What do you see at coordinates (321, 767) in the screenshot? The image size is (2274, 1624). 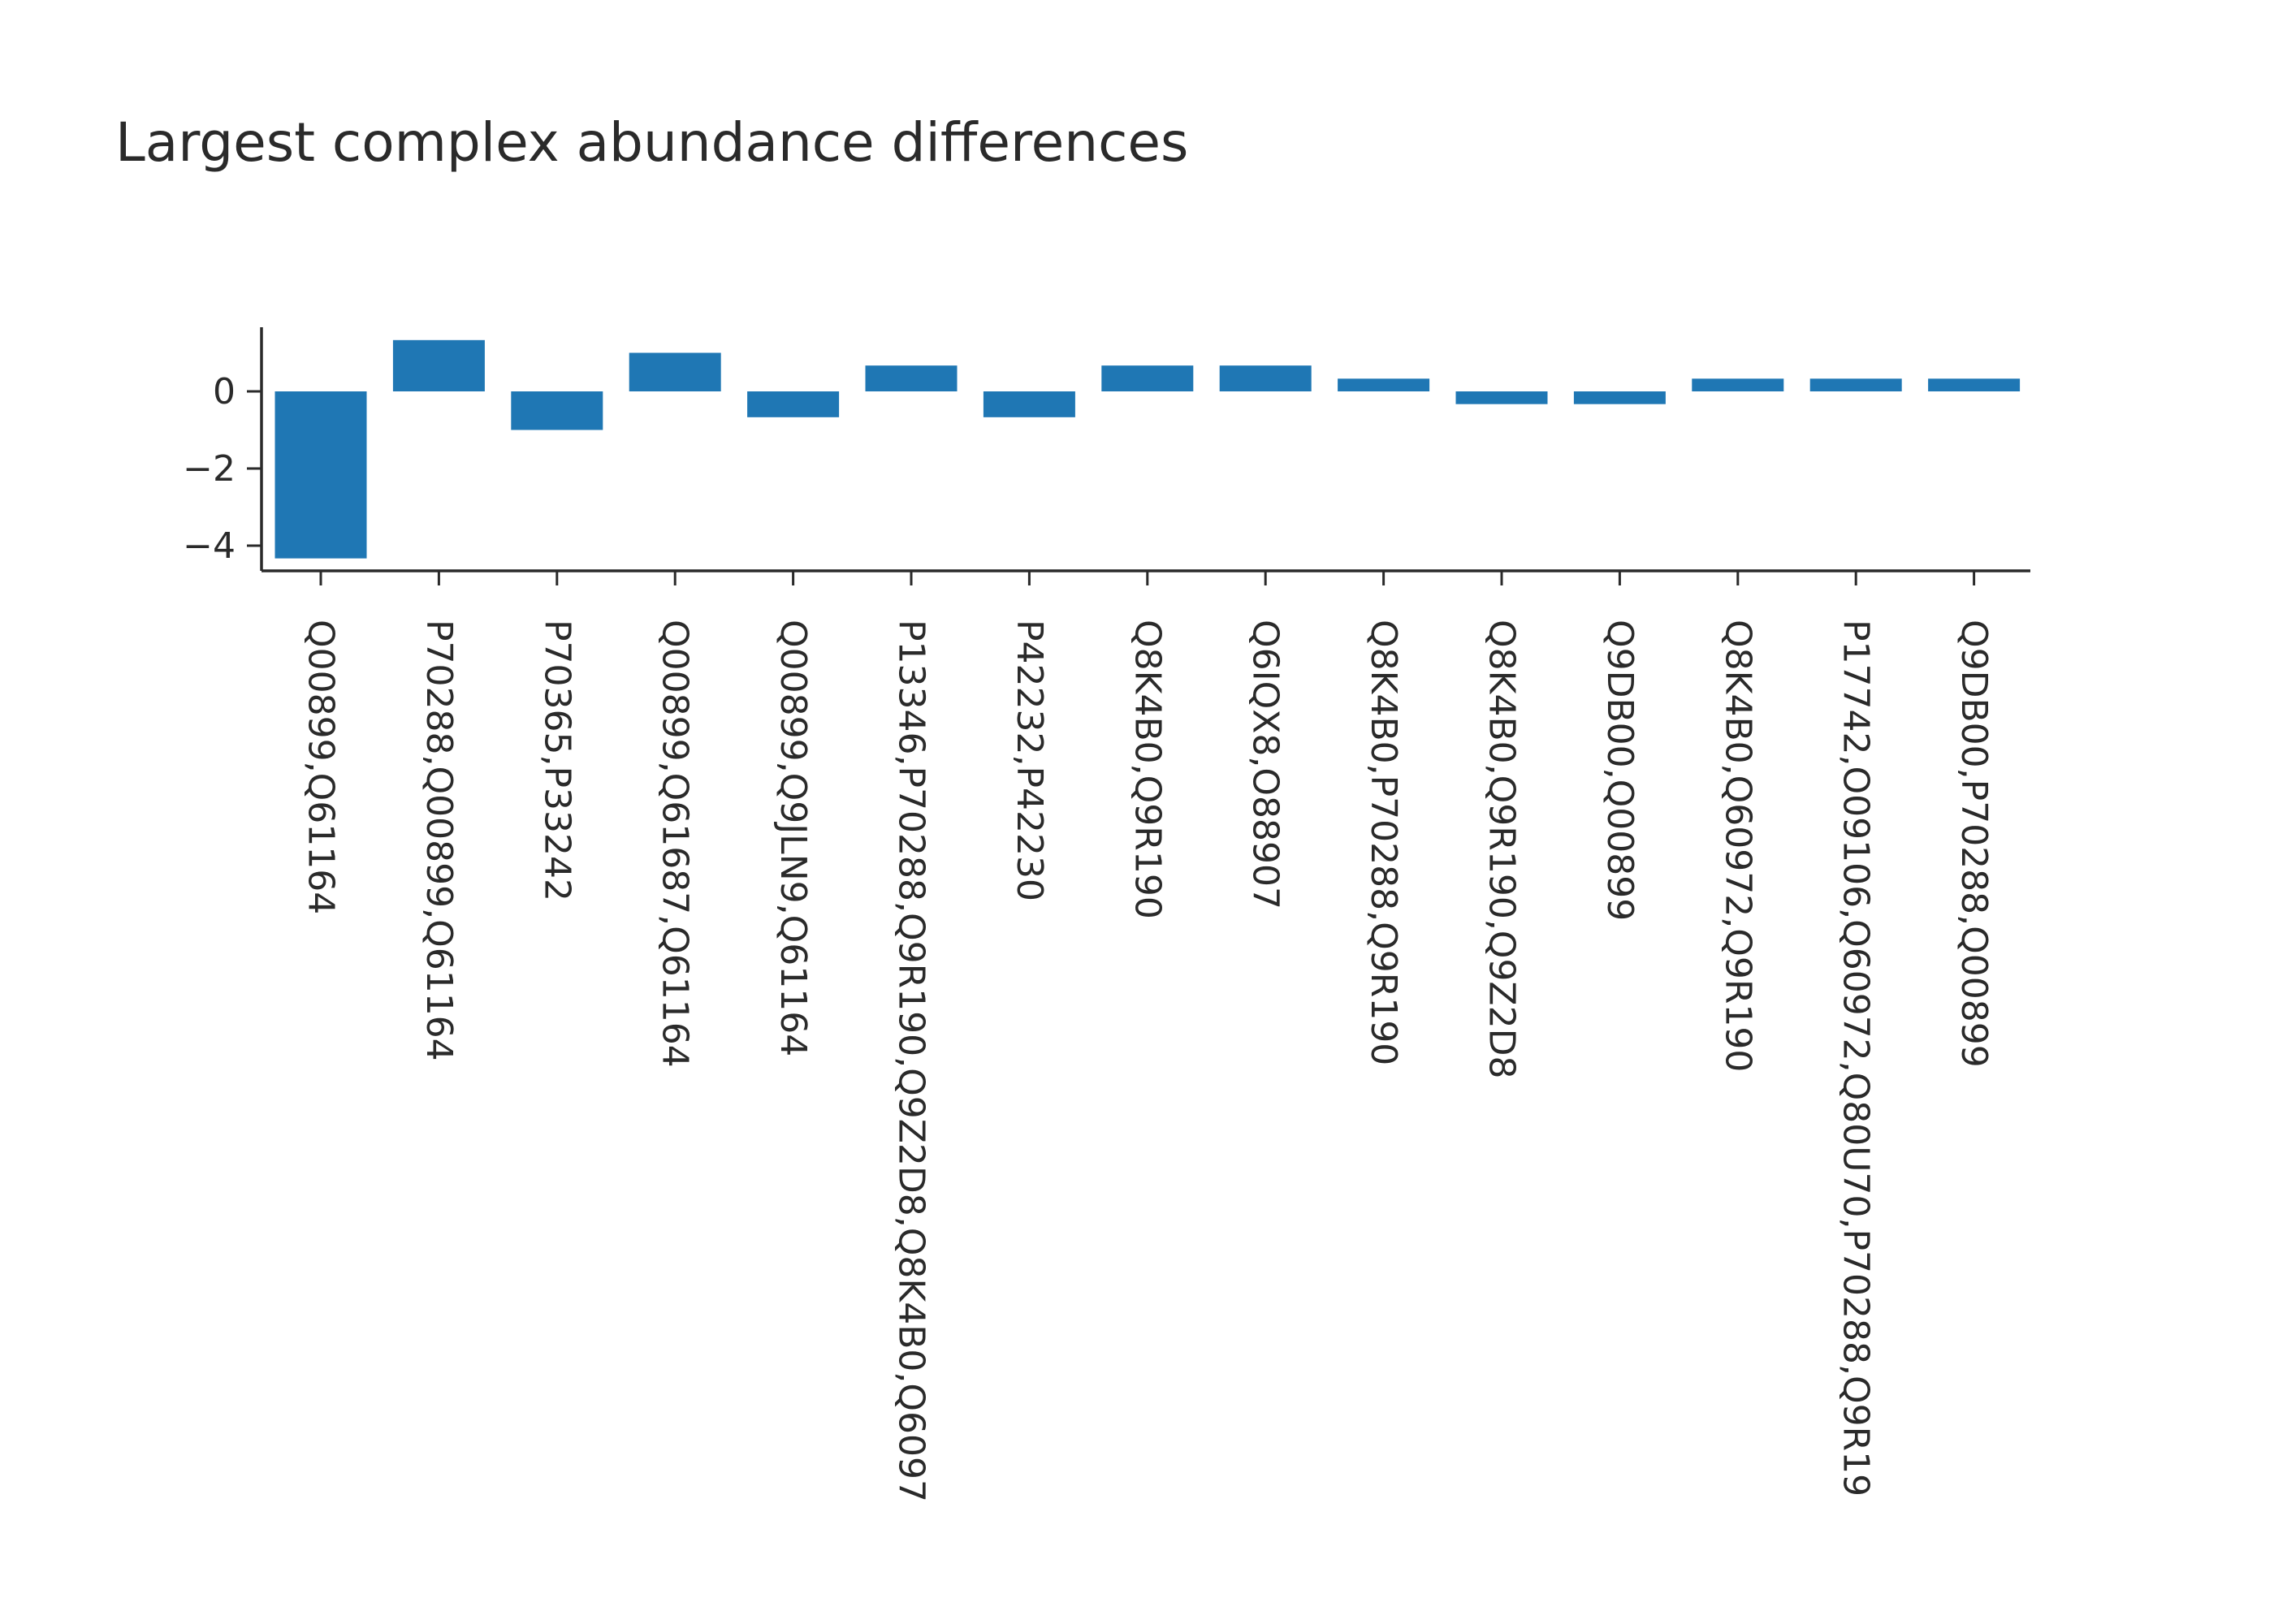 I see `x-tick-label: Q00899,Q61164` at bounding box center [321, 767].